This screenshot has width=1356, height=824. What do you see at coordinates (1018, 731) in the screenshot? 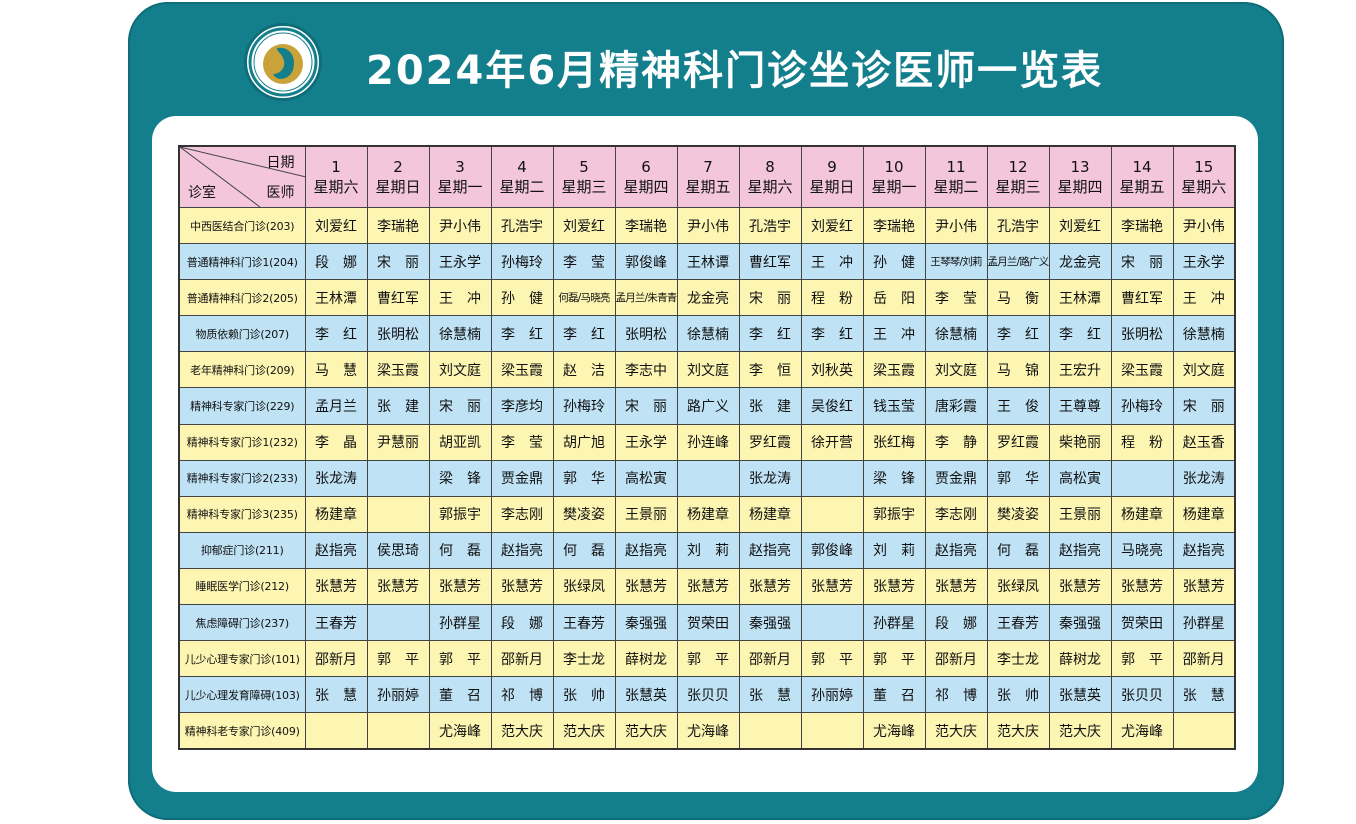
I see `doctor-cell: 范大庆` at bounding box center [1018, 731].